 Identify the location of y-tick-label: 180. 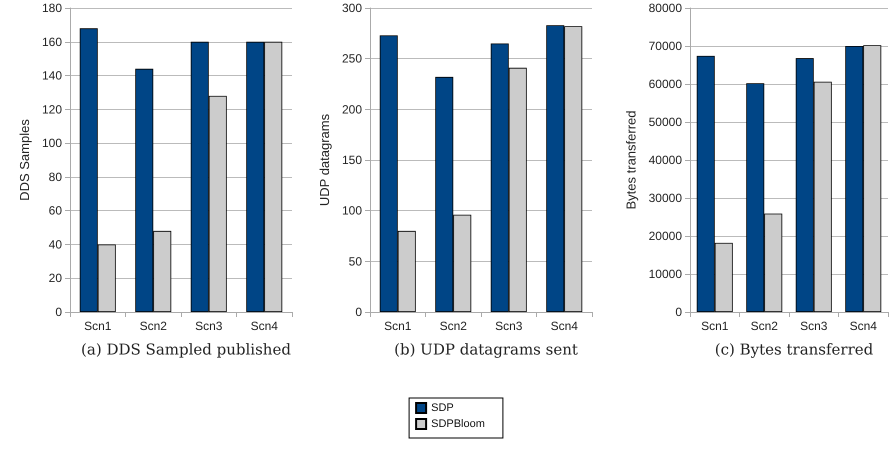
(52, 8).